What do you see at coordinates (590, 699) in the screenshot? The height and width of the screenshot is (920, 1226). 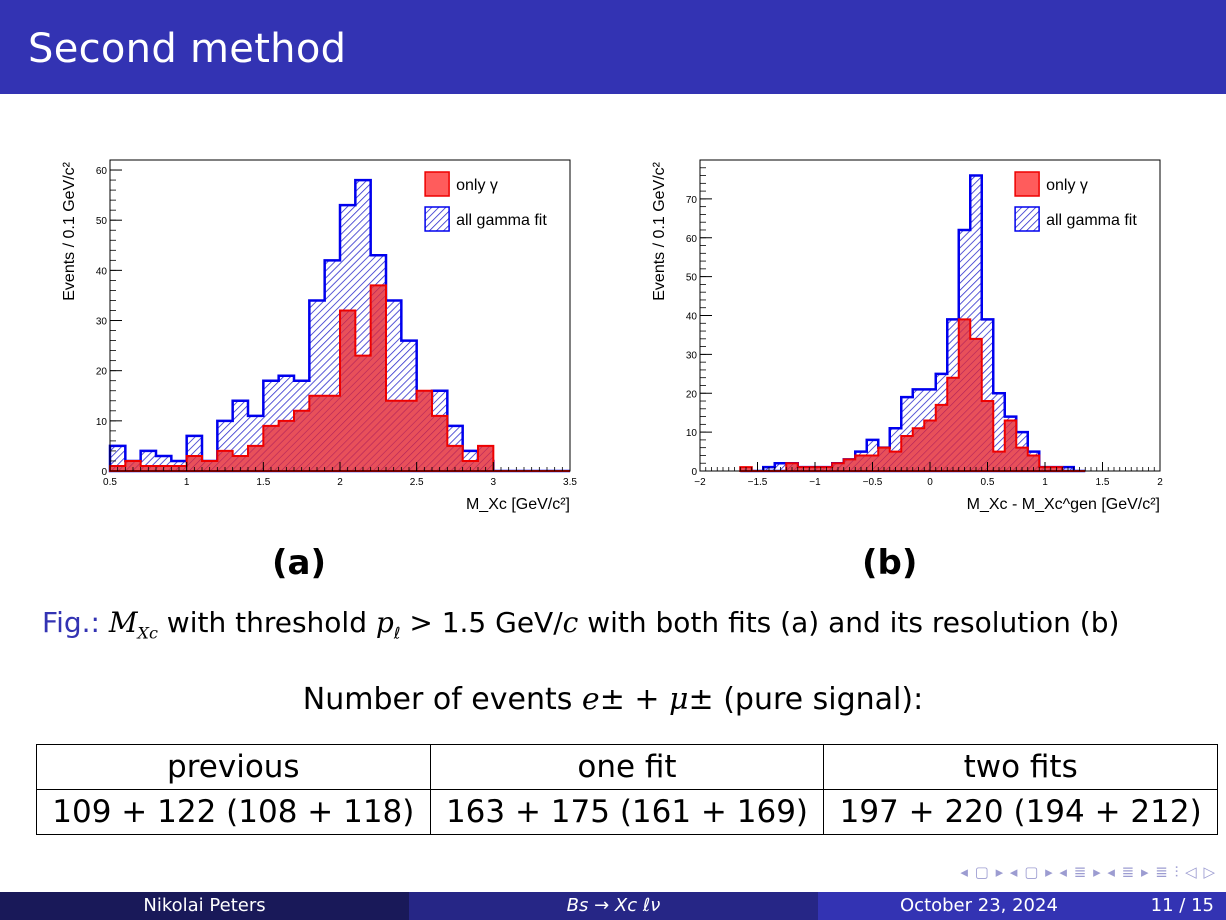 I see `count-e: e` at bounding box center [590, 699].